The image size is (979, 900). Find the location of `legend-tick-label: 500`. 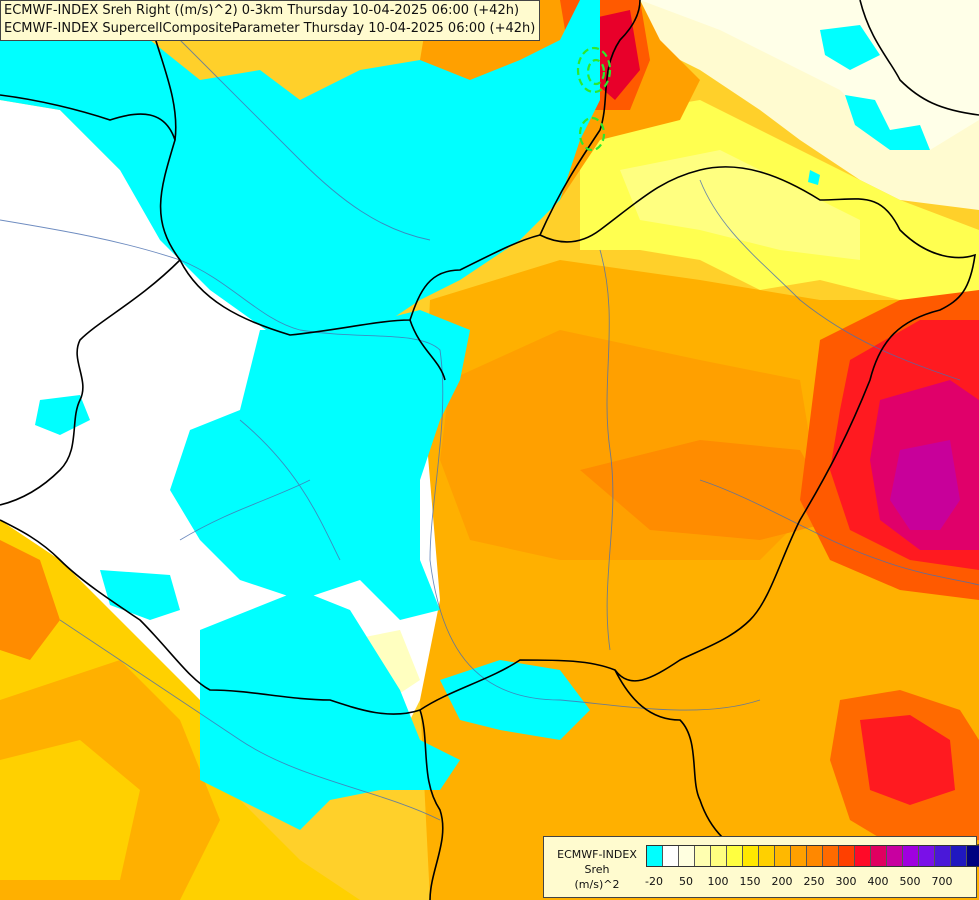

legend-tick-label: 500 is located at coordinates (910, 881).